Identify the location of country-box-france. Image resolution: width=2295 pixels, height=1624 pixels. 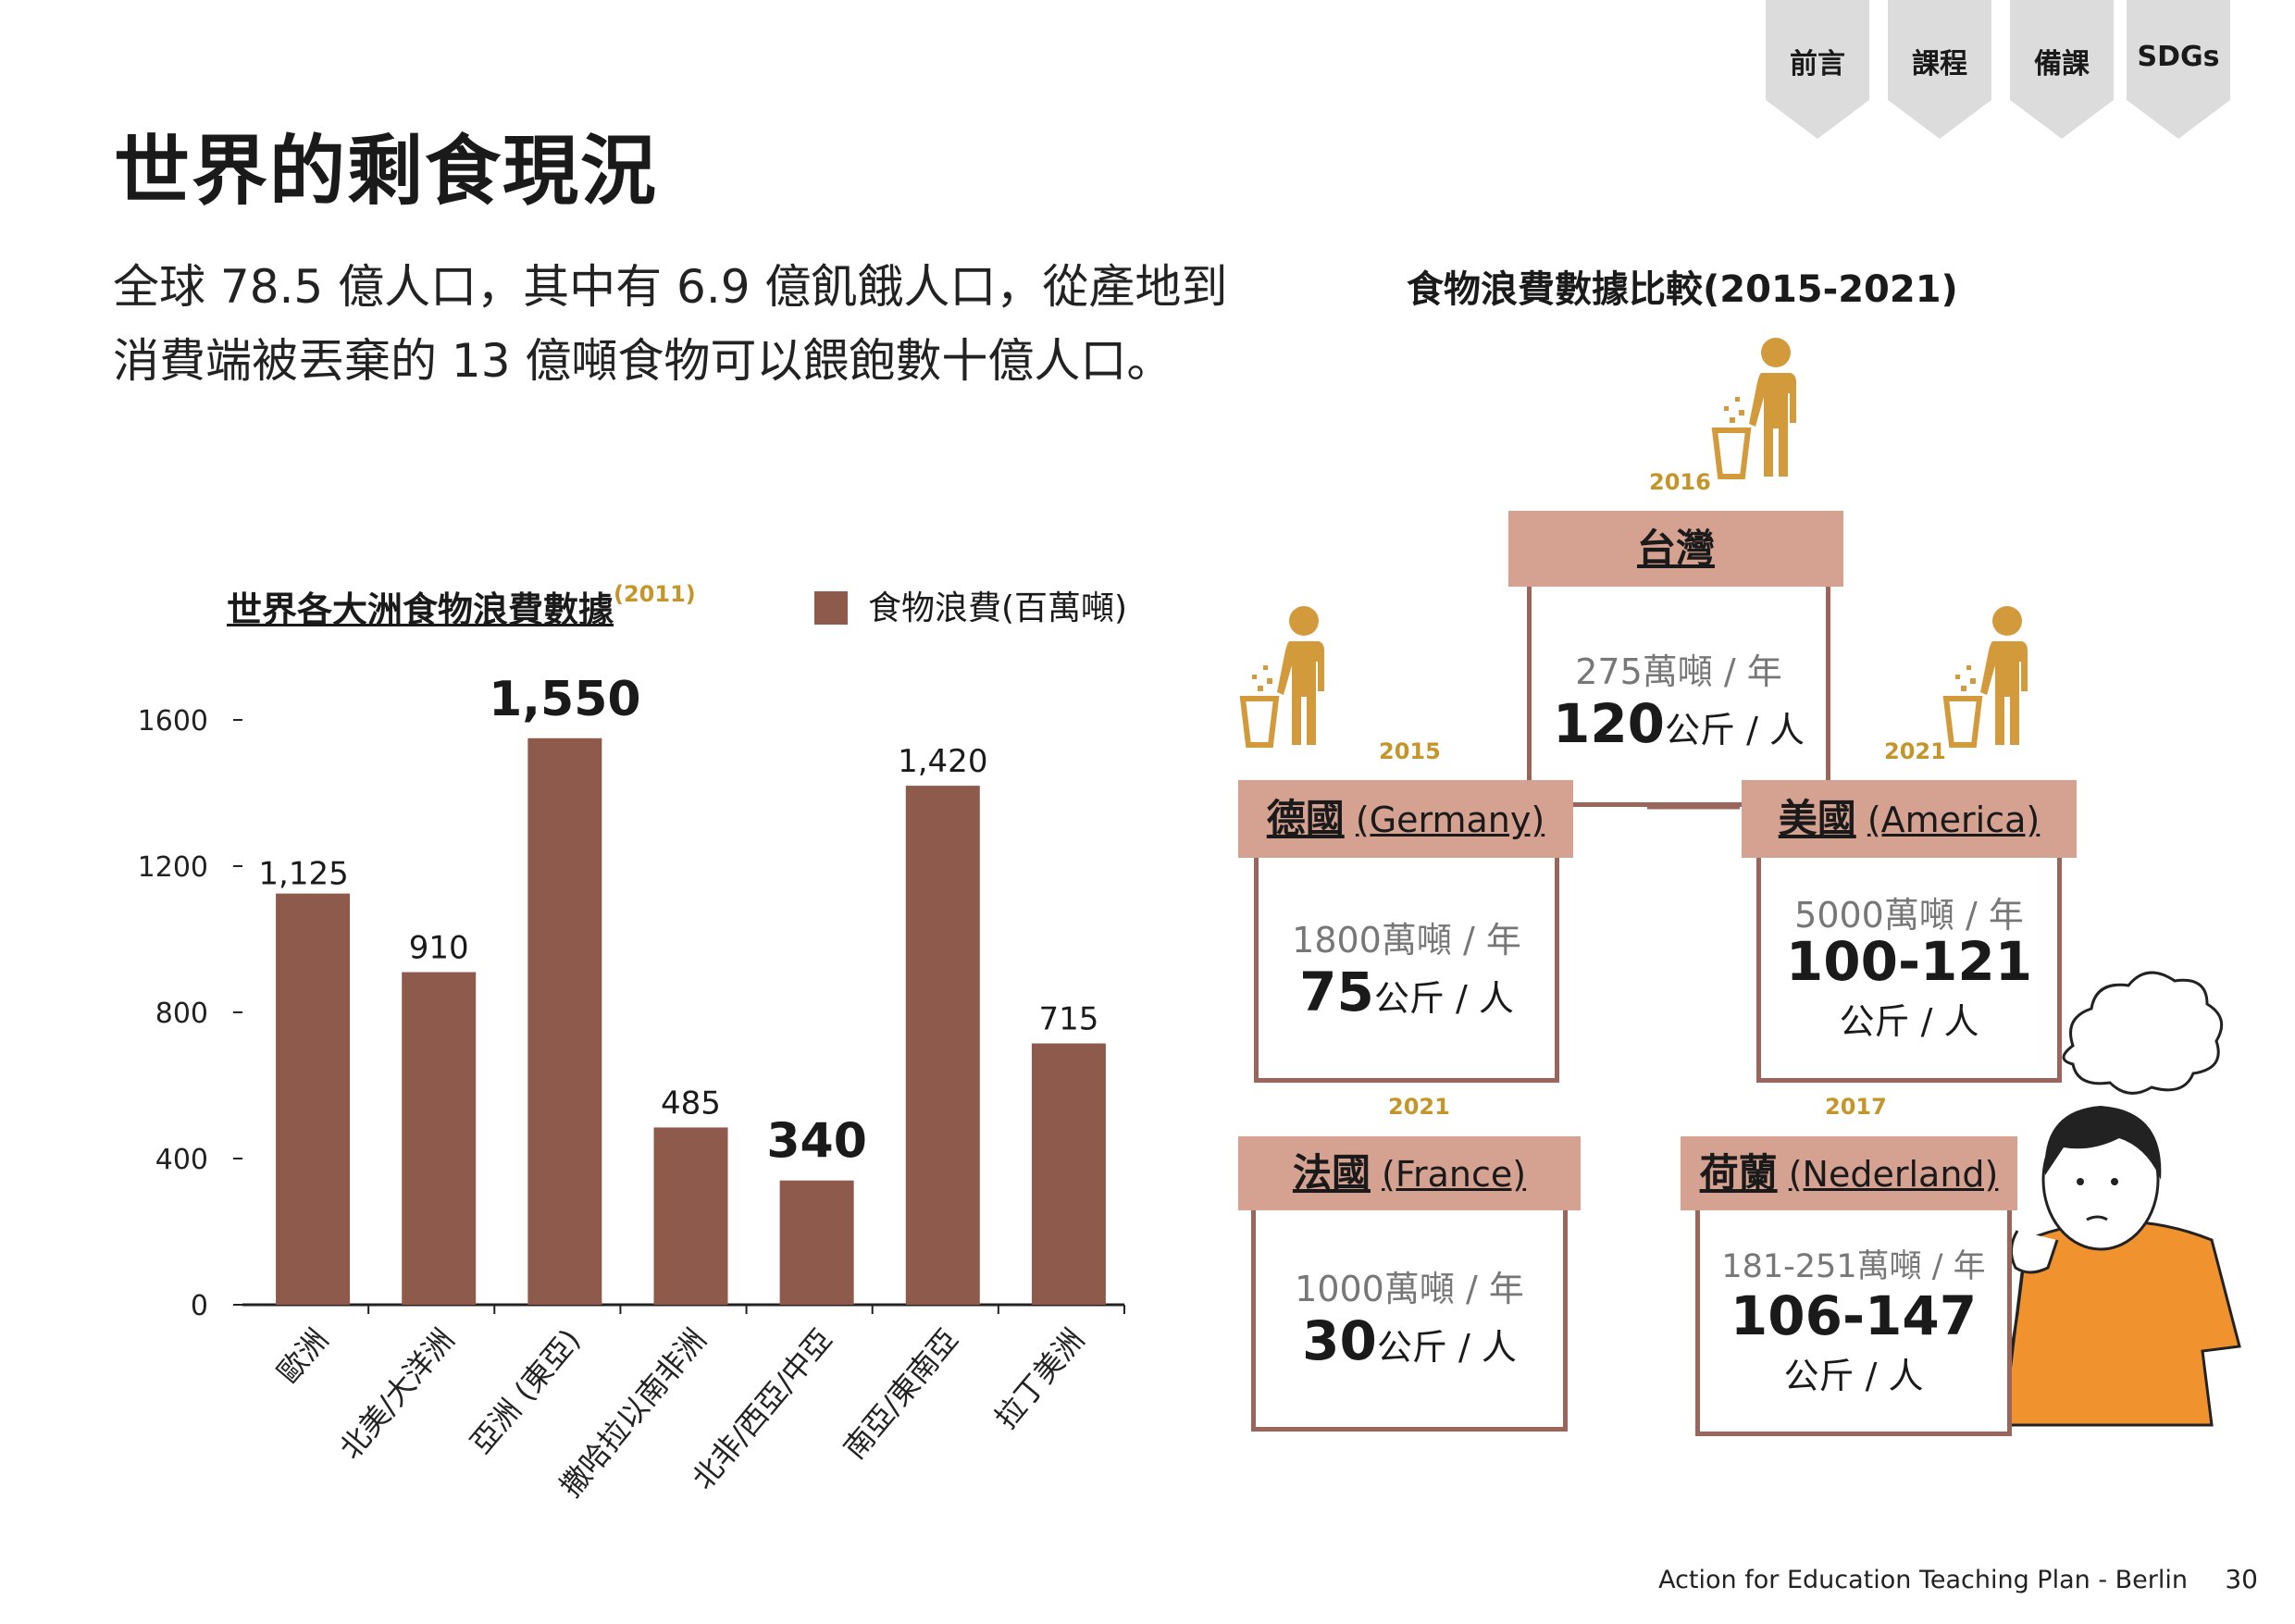
(1410, 1314).